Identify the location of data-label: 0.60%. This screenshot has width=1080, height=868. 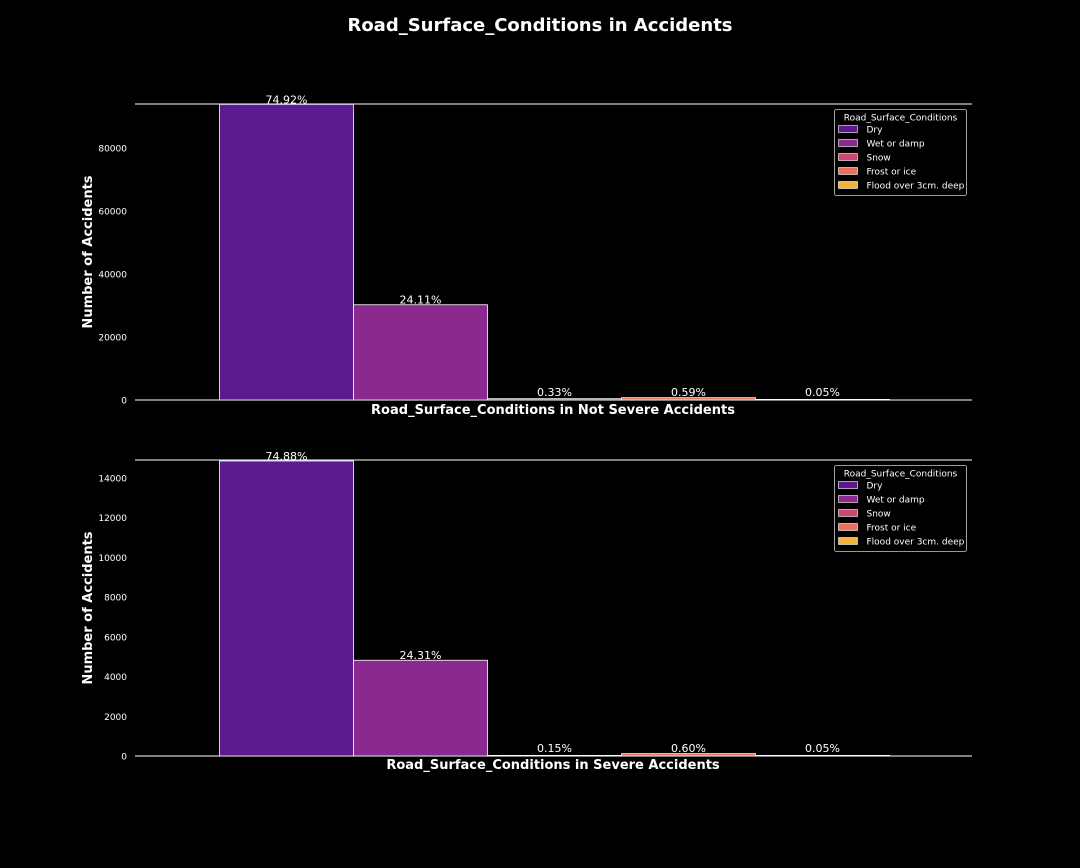
(688, 748).